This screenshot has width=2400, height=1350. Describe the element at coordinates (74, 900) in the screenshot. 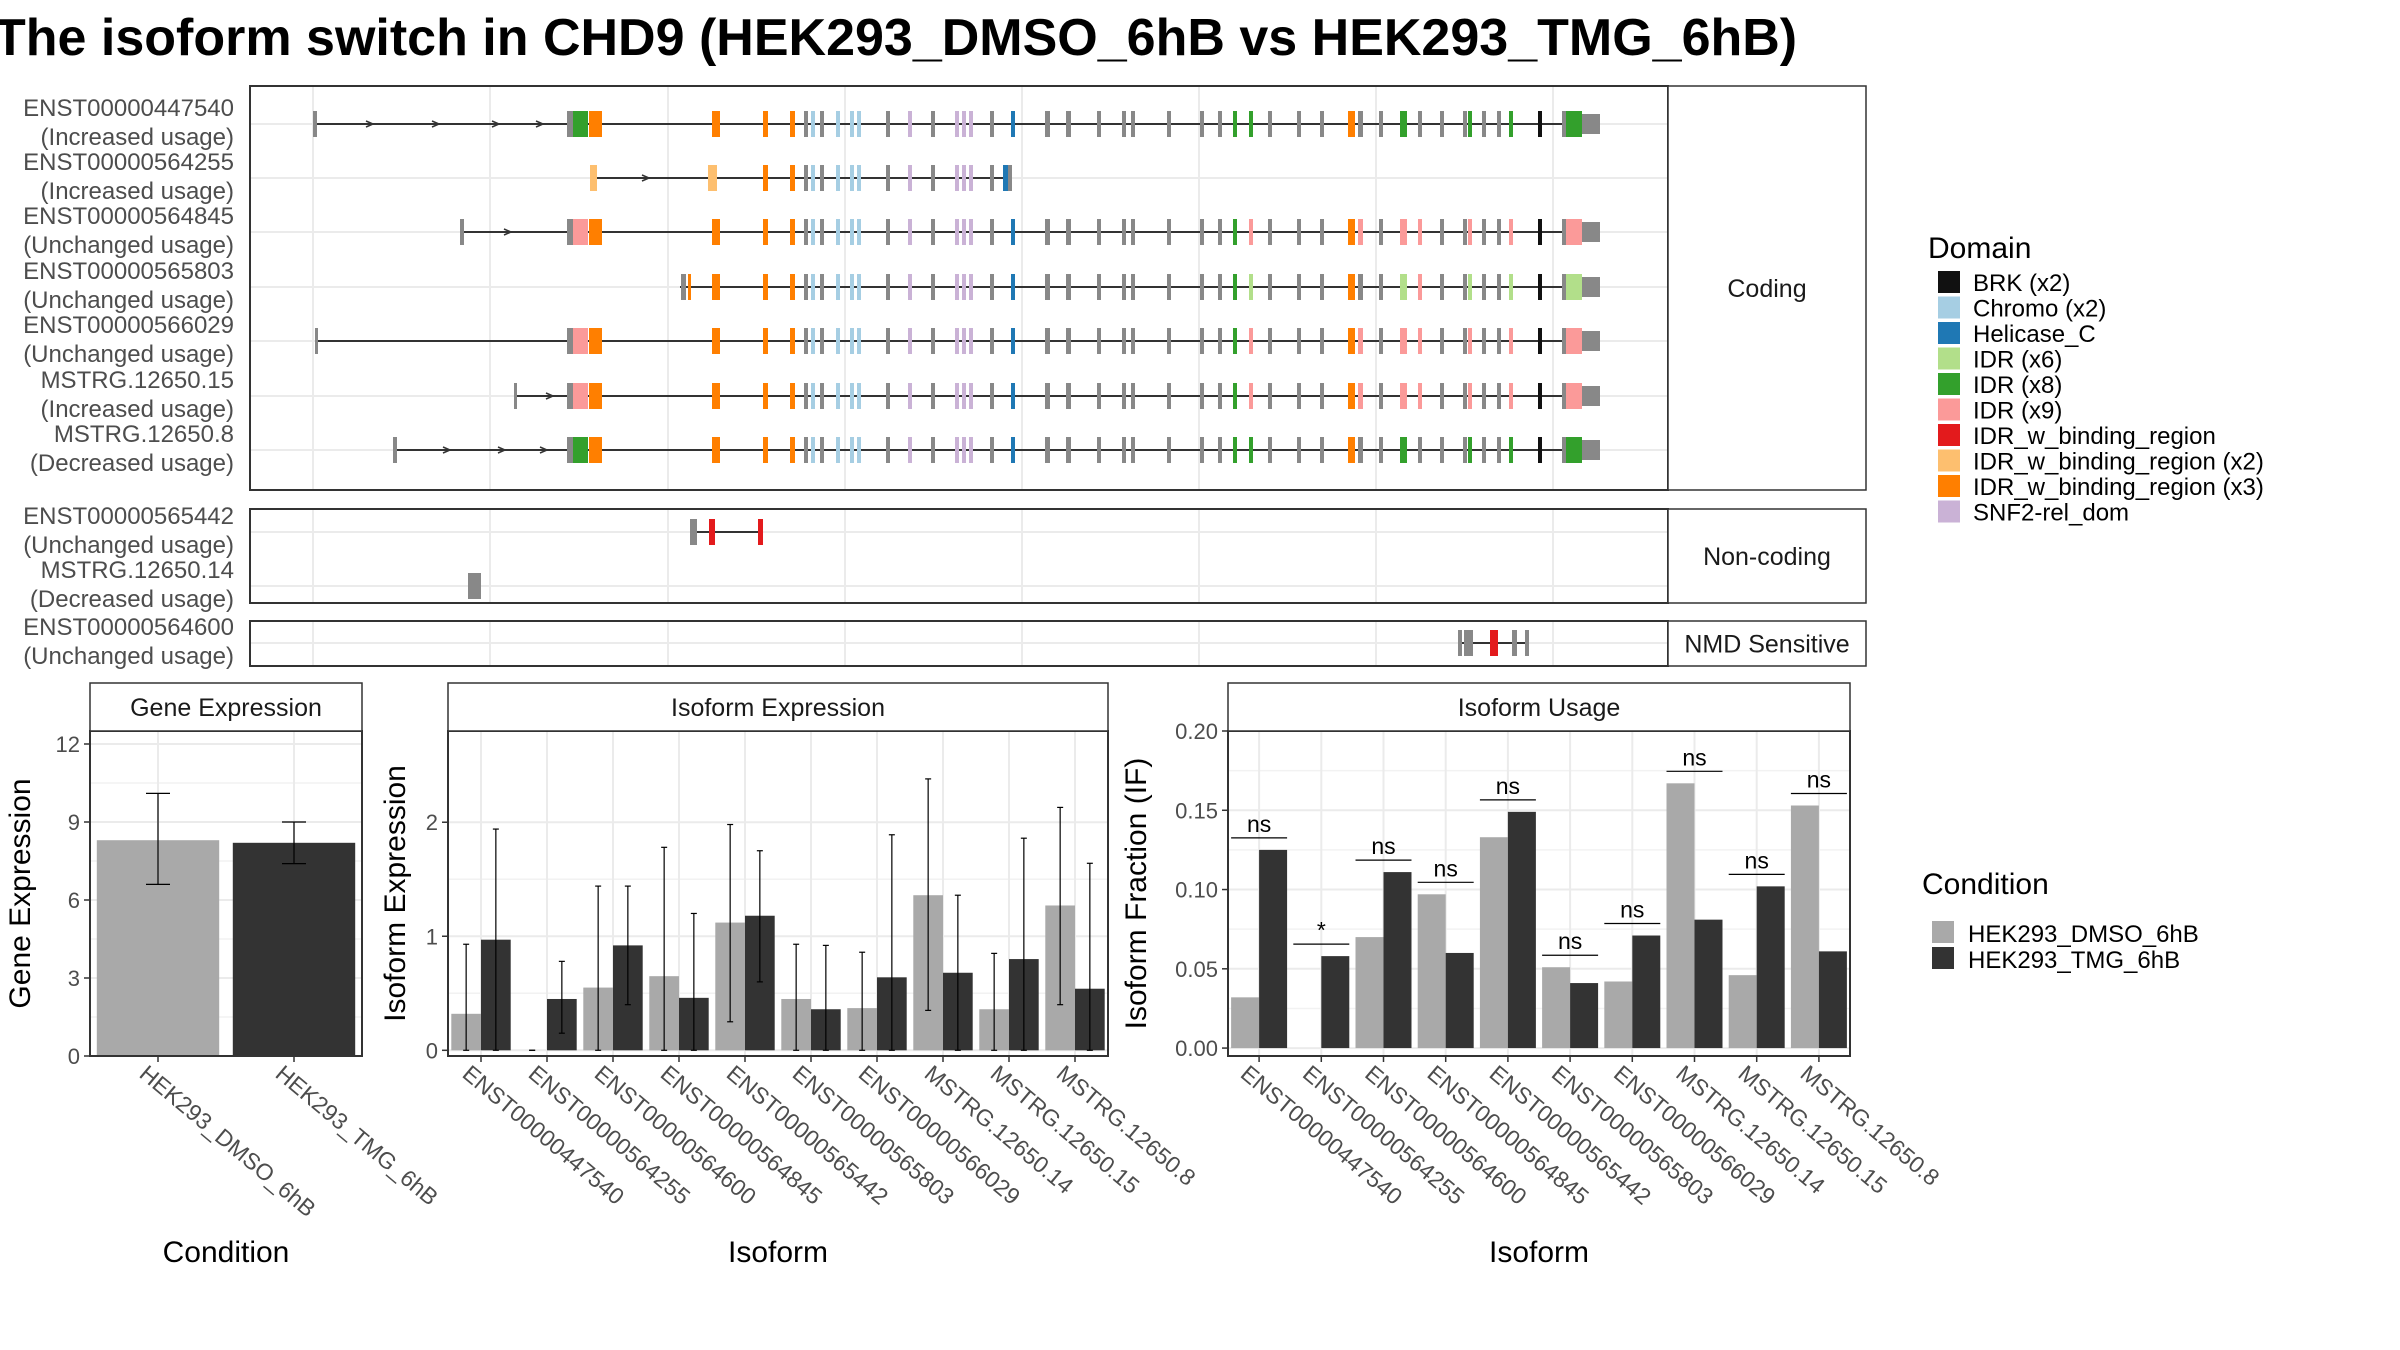

I see `y-tick-label: 6` at that location.